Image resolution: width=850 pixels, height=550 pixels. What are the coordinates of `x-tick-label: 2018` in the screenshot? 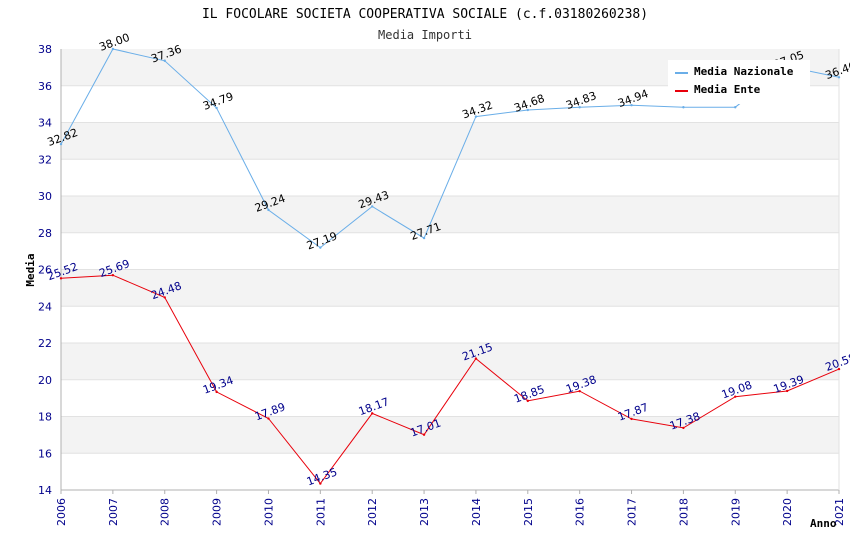 It's located at (683, 512).